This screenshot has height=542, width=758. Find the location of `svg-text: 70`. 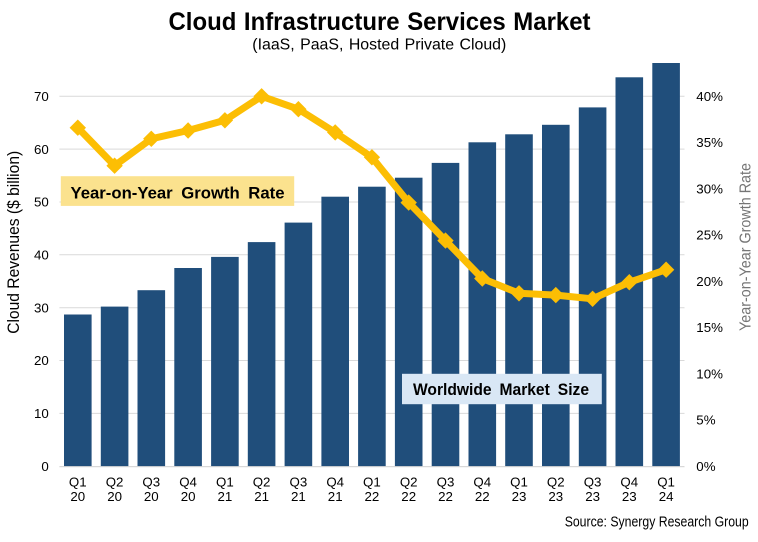

svg-text: 70 is located at coordinates (41, 96).